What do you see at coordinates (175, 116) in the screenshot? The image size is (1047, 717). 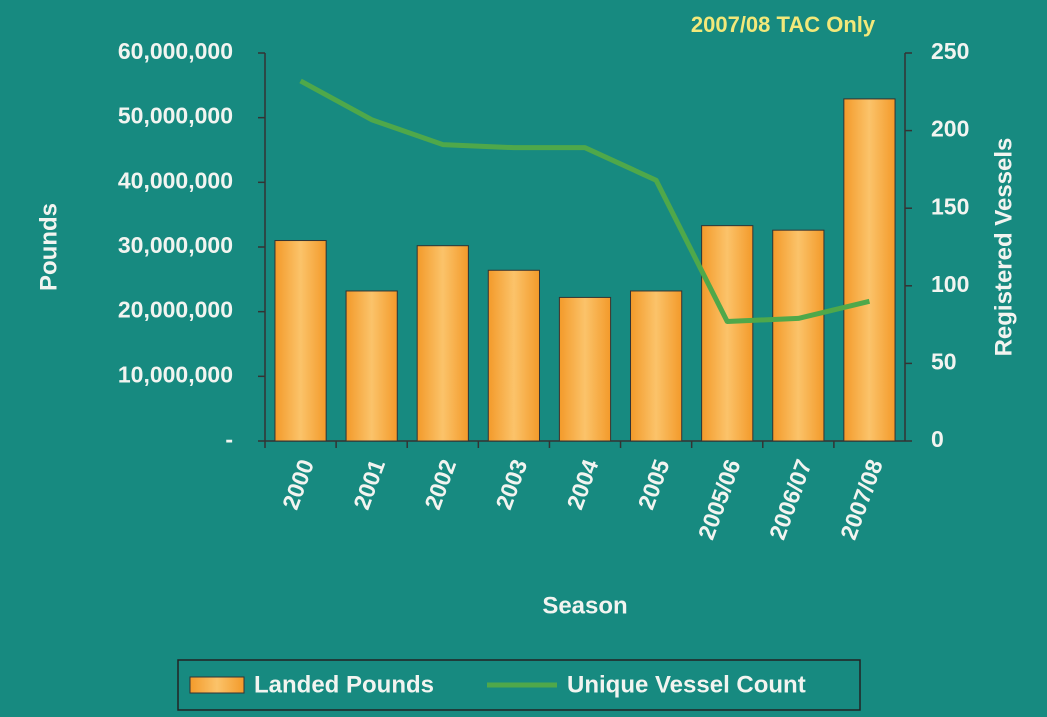 I see `y-tick-label: 50,000,000` at bounding box center [175, 116].